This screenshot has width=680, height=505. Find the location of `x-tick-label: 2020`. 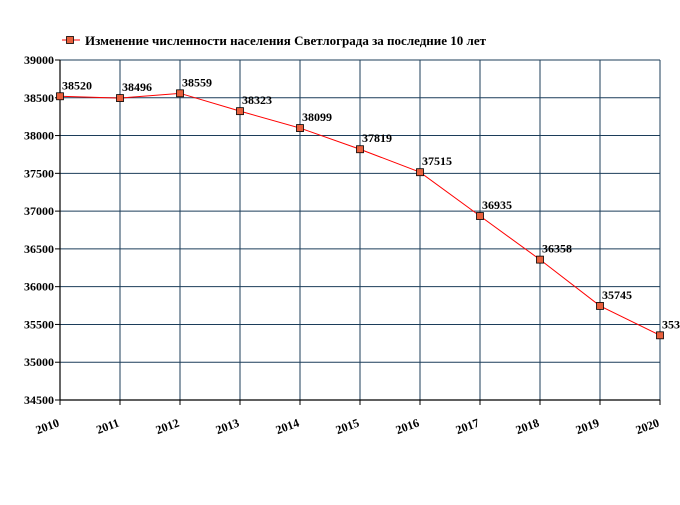

x-tick-label: 2020 is located at coordinates (647, 426).